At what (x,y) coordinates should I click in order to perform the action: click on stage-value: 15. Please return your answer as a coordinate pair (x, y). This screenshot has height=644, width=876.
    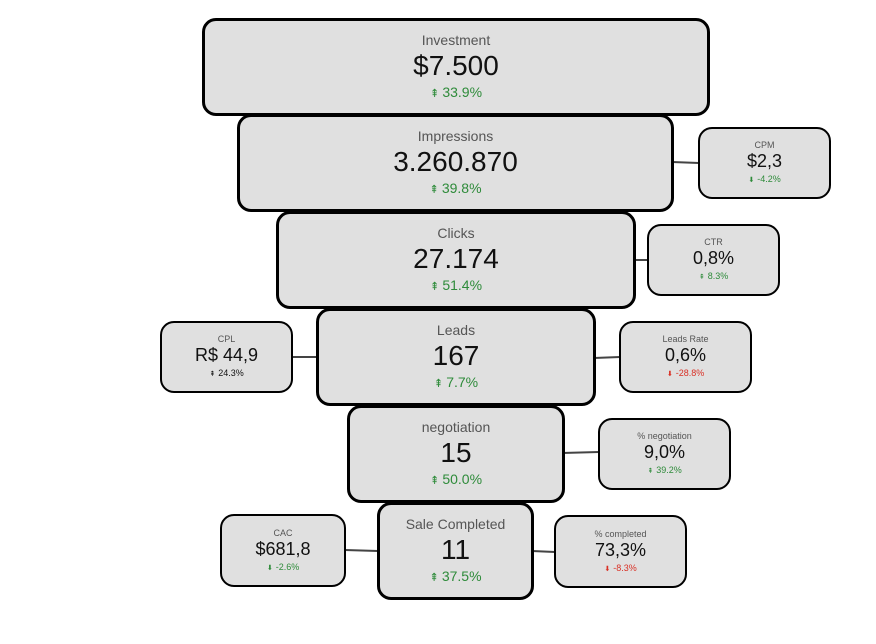
    Looking at the image, I should click on (456, 452).